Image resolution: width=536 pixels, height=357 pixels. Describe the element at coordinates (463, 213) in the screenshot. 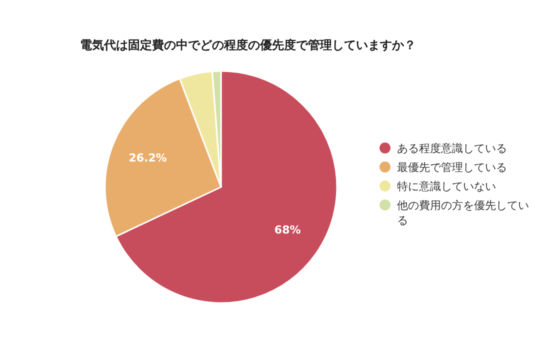

I see `legend-label: 他の費用の方を優先している` at that location.